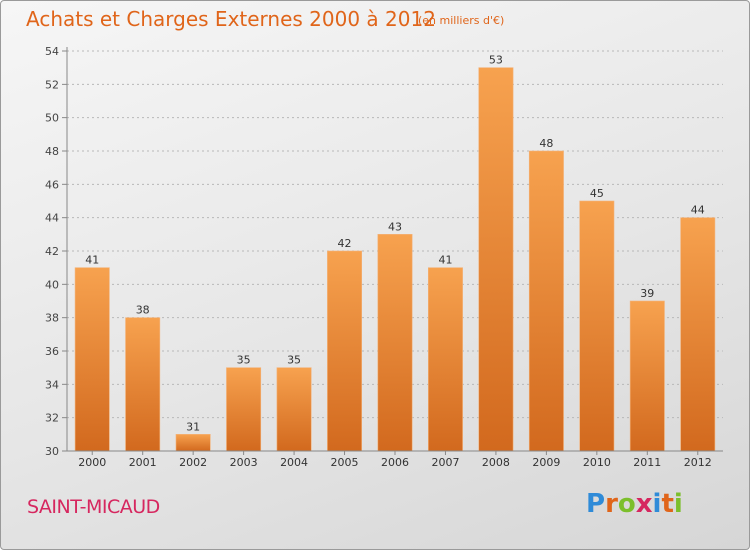  I want to click on y-tick-label: 40, so click(52, 284).